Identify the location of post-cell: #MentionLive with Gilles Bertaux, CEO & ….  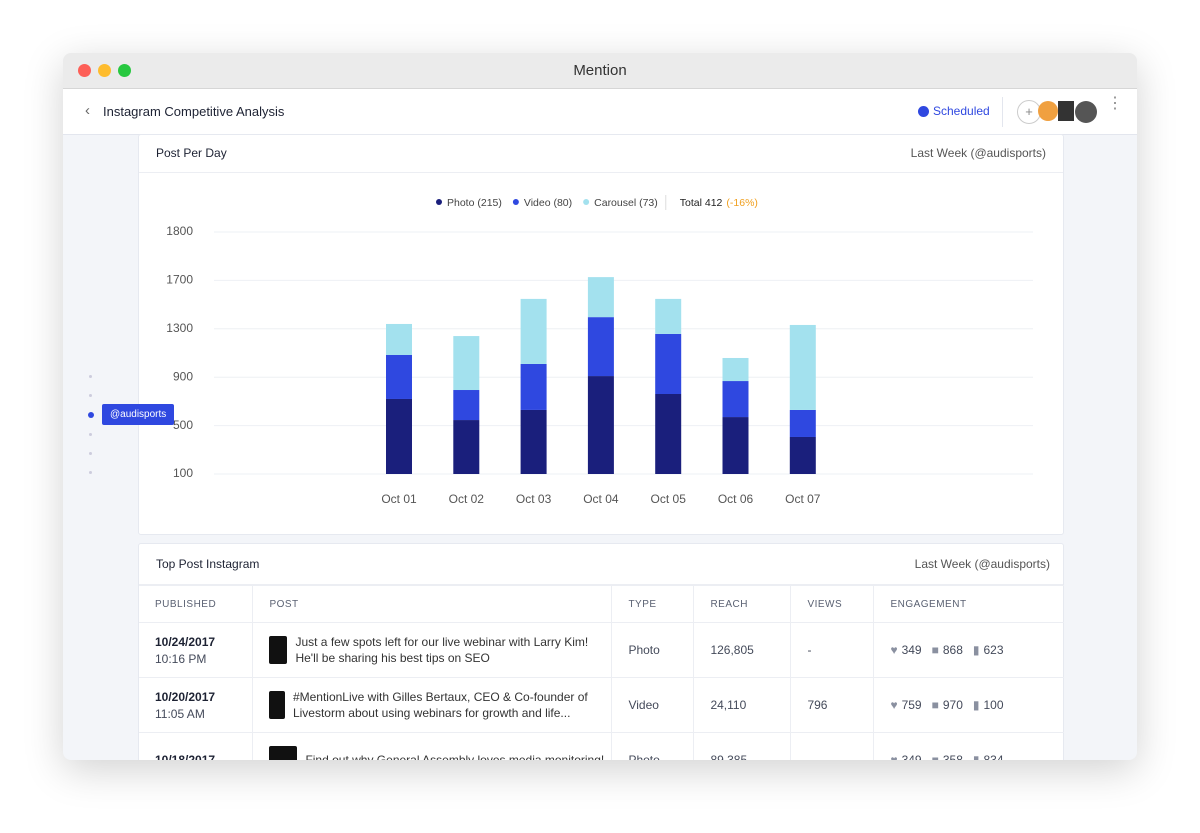
(432, 705).